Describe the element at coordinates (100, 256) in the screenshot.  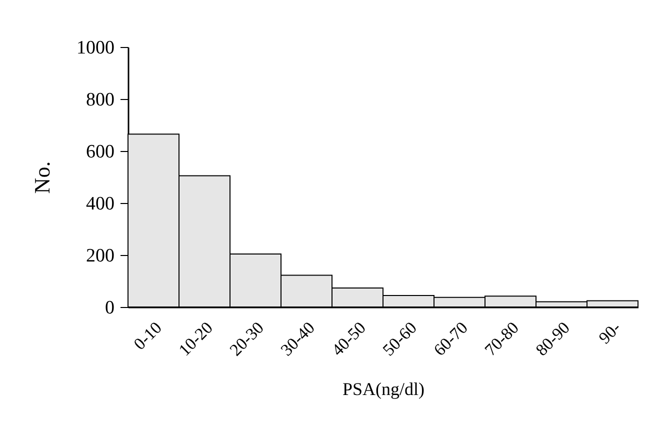
I see `y-tick-label: 200` at that location.